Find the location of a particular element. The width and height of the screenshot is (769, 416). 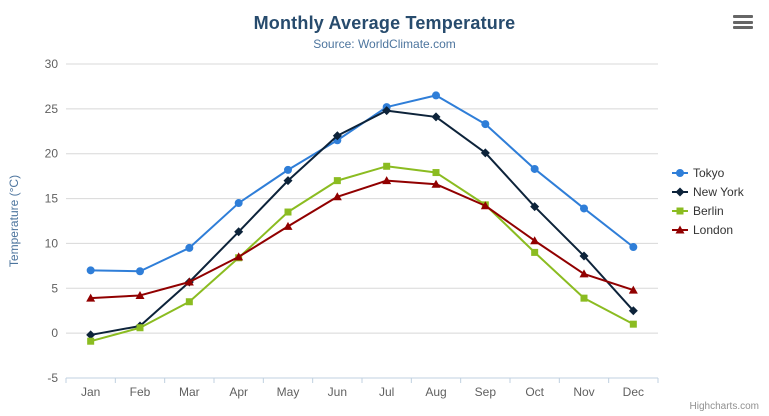

y-axis-label: 20 is located at coordinates (52, 154).